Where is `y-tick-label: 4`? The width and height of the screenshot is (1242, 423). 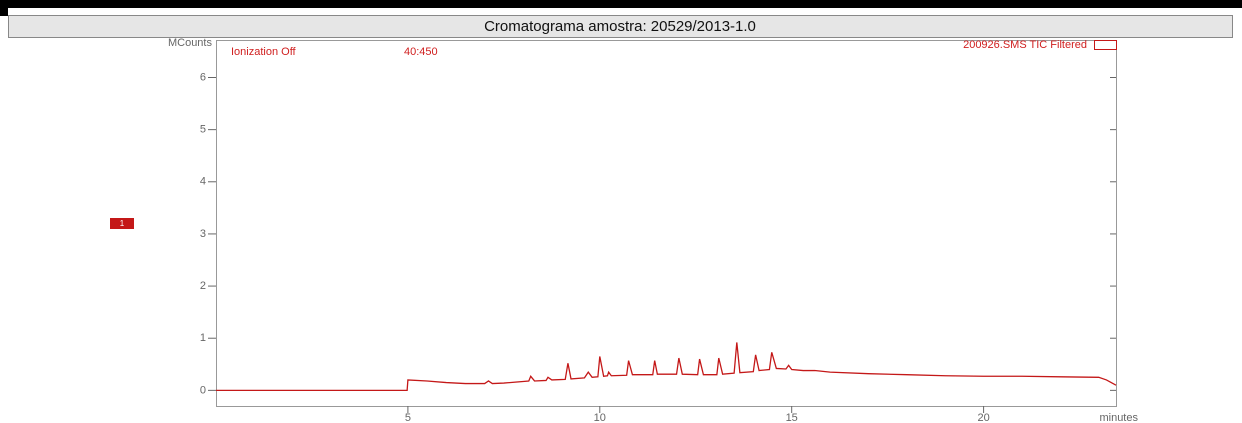
y-tick-label: 4 is located at coordinates (203, 182).